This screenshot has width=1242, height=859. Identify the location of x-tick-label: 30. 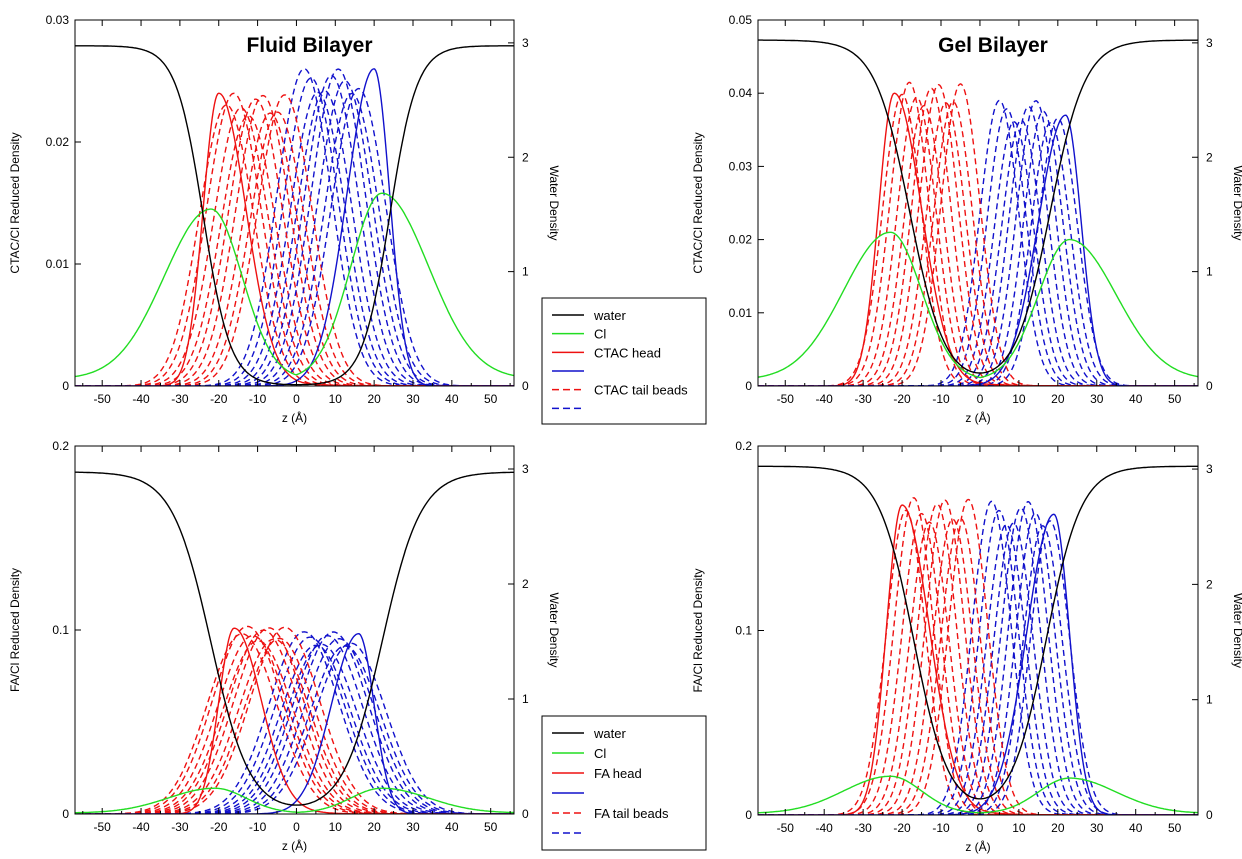
(413, 399).